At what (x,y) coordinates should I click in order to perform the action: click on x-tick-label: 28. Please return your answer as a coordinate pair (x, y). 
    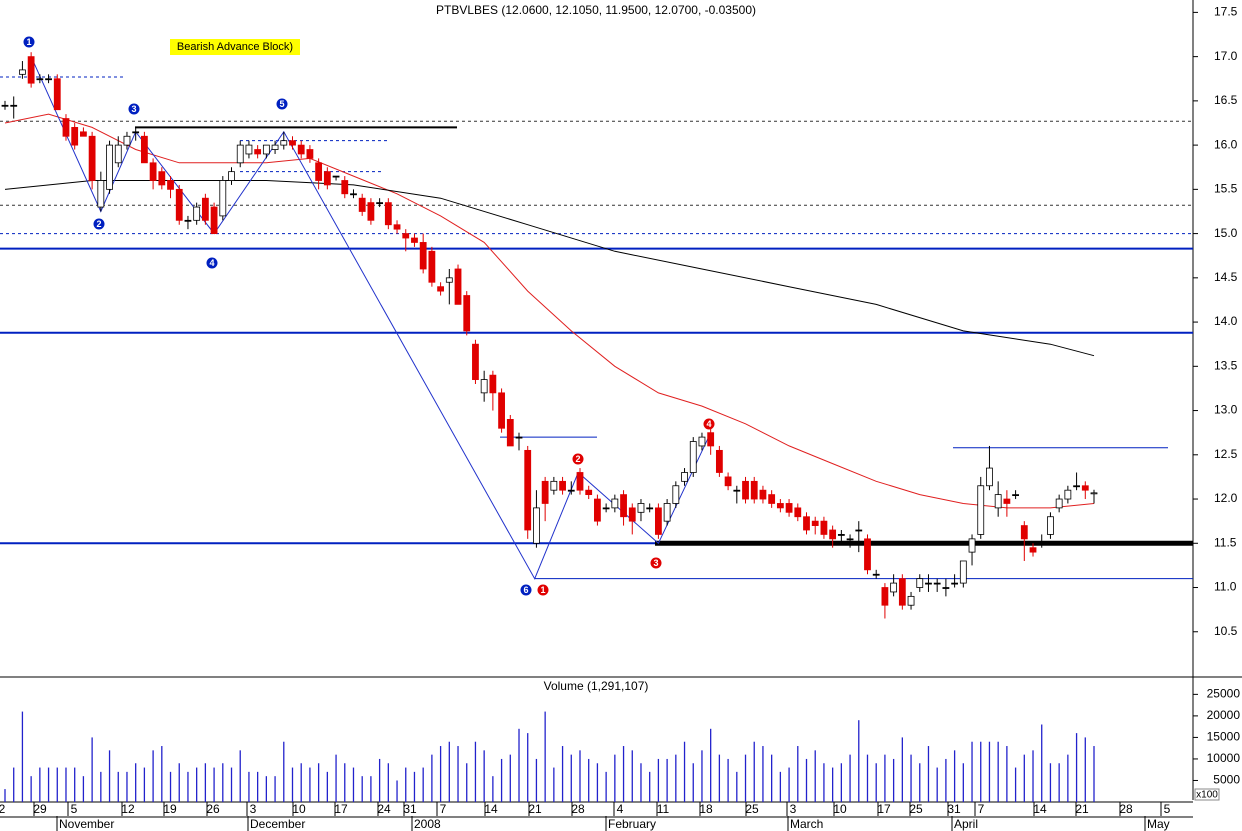
    Looking at the image, I should click on (1126, 809).